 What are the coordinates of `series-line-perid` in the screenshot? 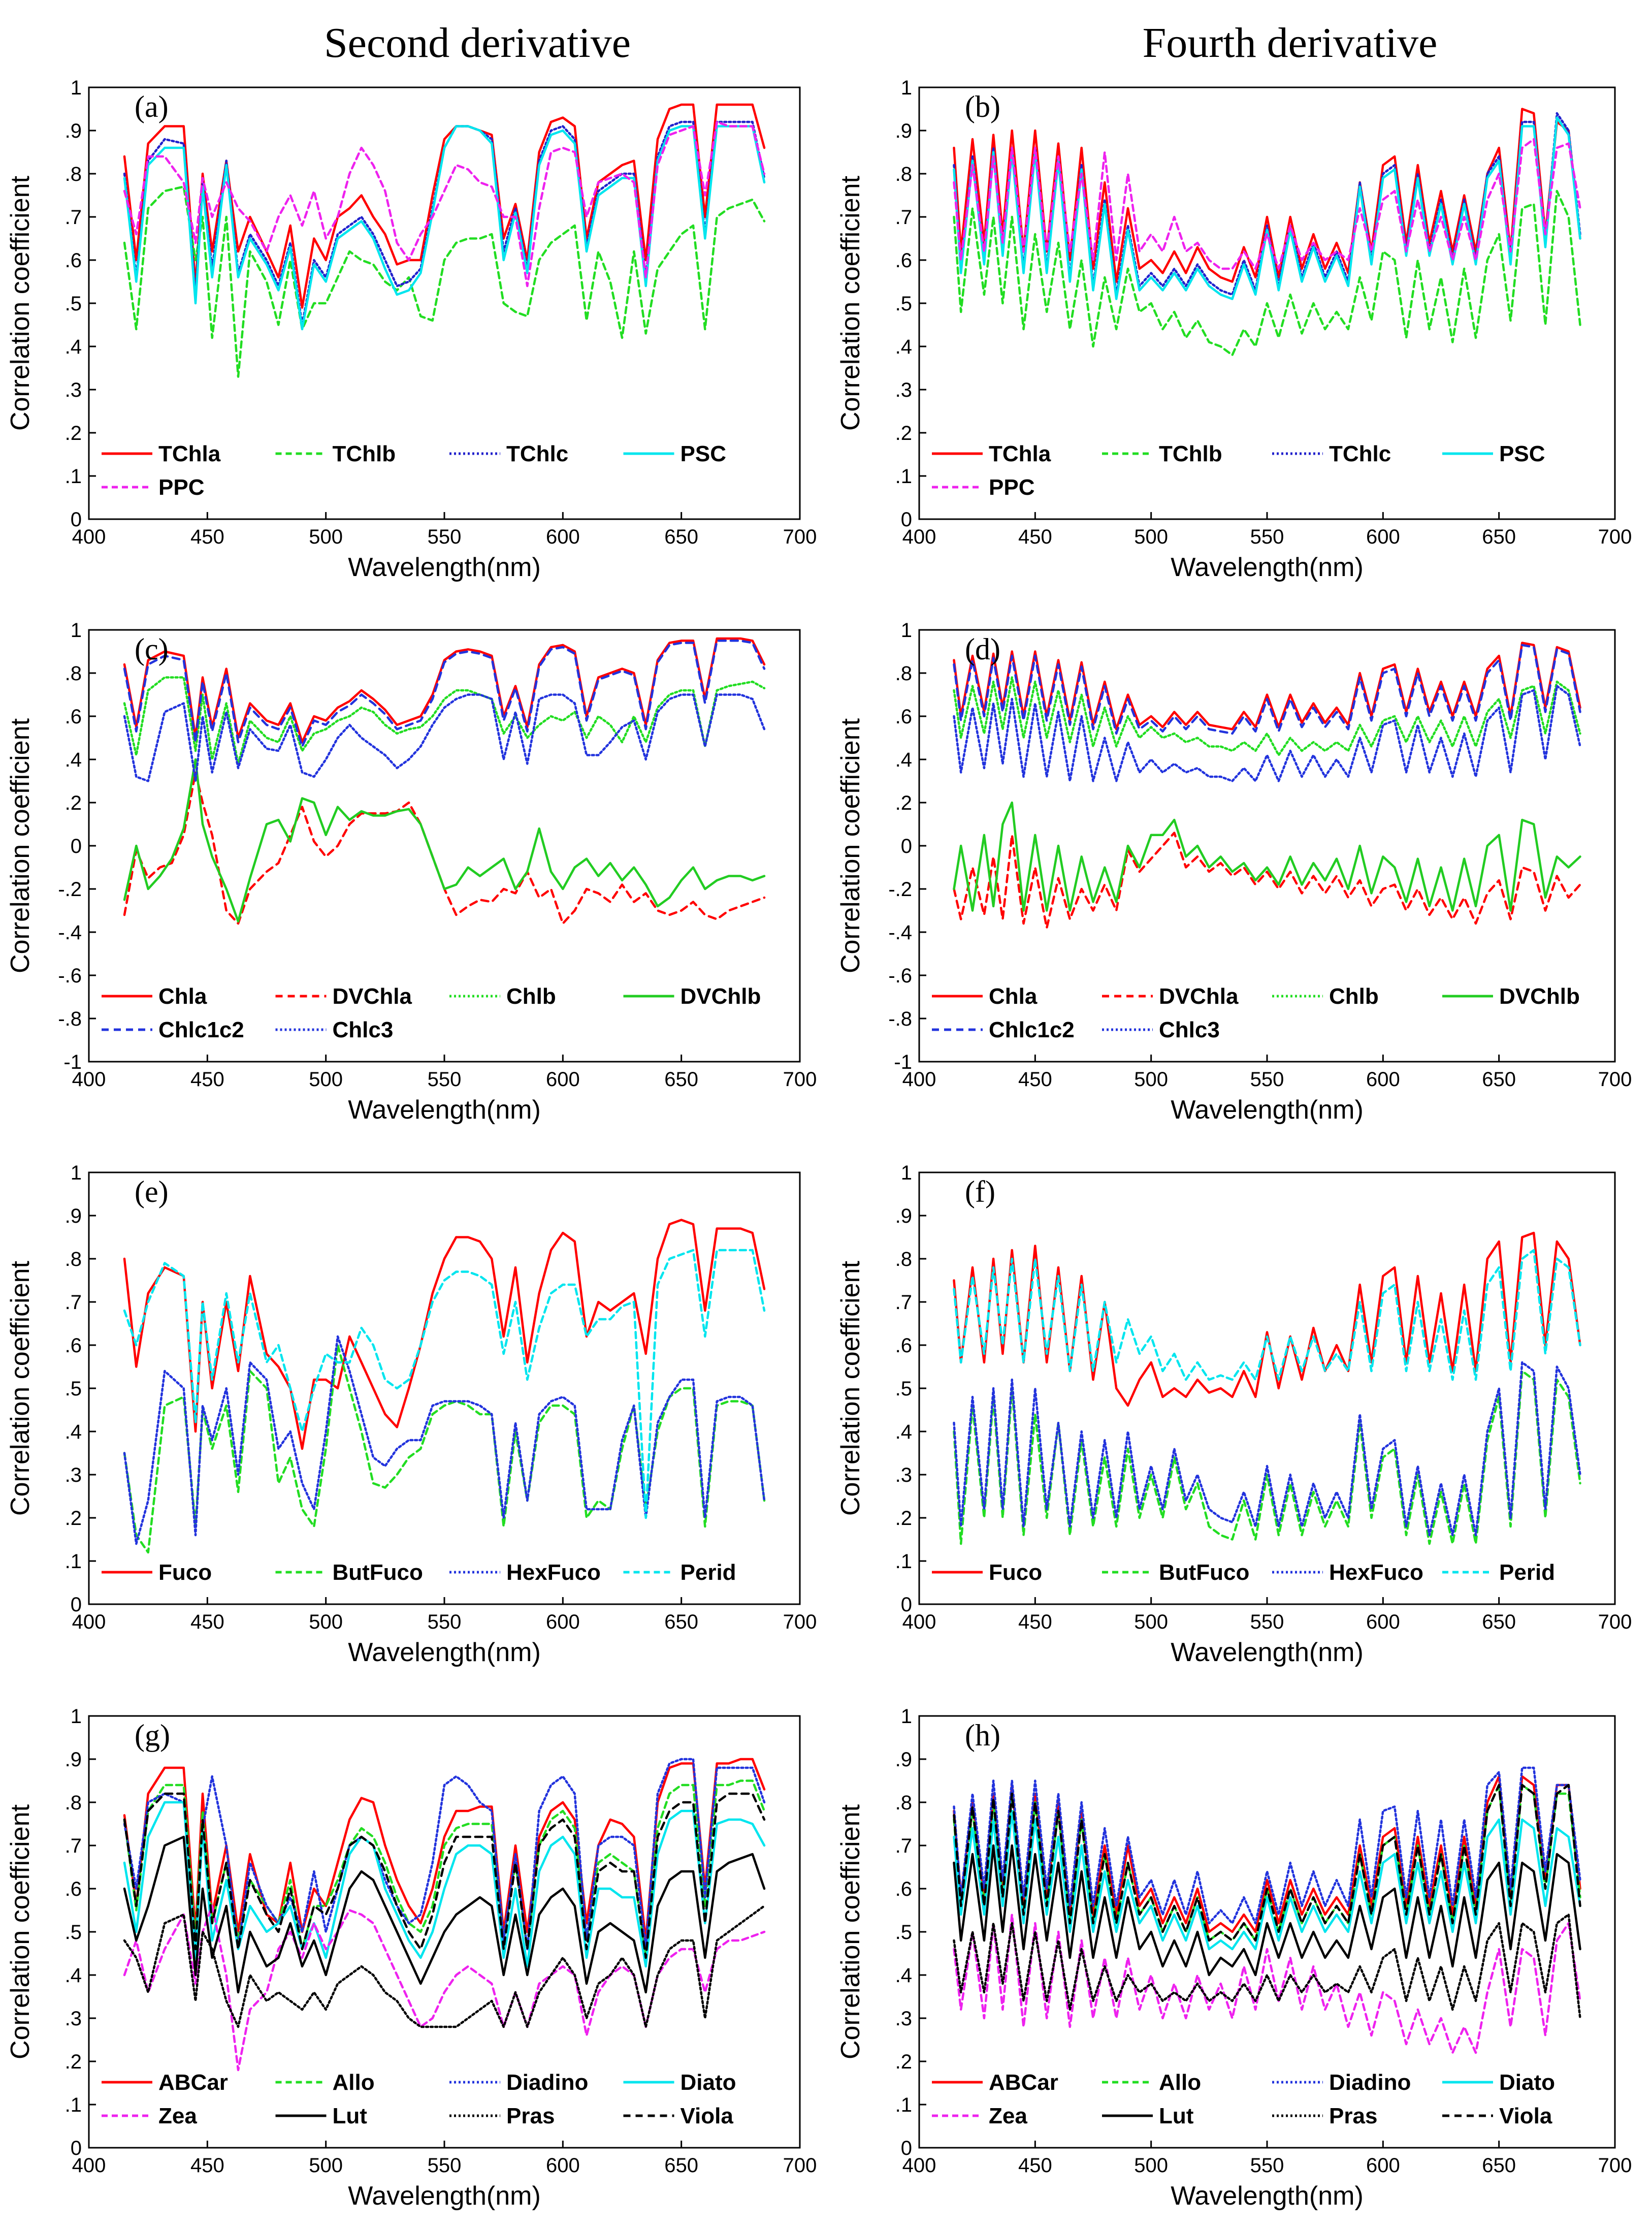 It's located at (445, 1384).